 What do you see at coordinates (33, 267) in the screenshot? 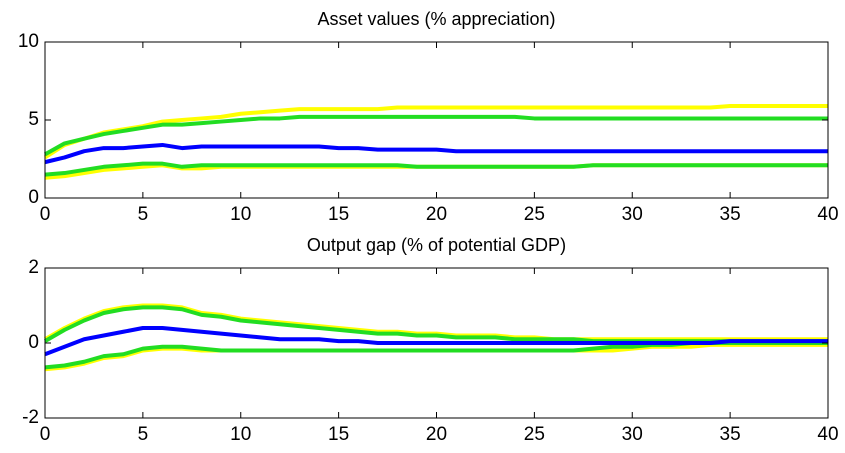
I see `y-tick-label: 2` at bounding box center [33, 267].